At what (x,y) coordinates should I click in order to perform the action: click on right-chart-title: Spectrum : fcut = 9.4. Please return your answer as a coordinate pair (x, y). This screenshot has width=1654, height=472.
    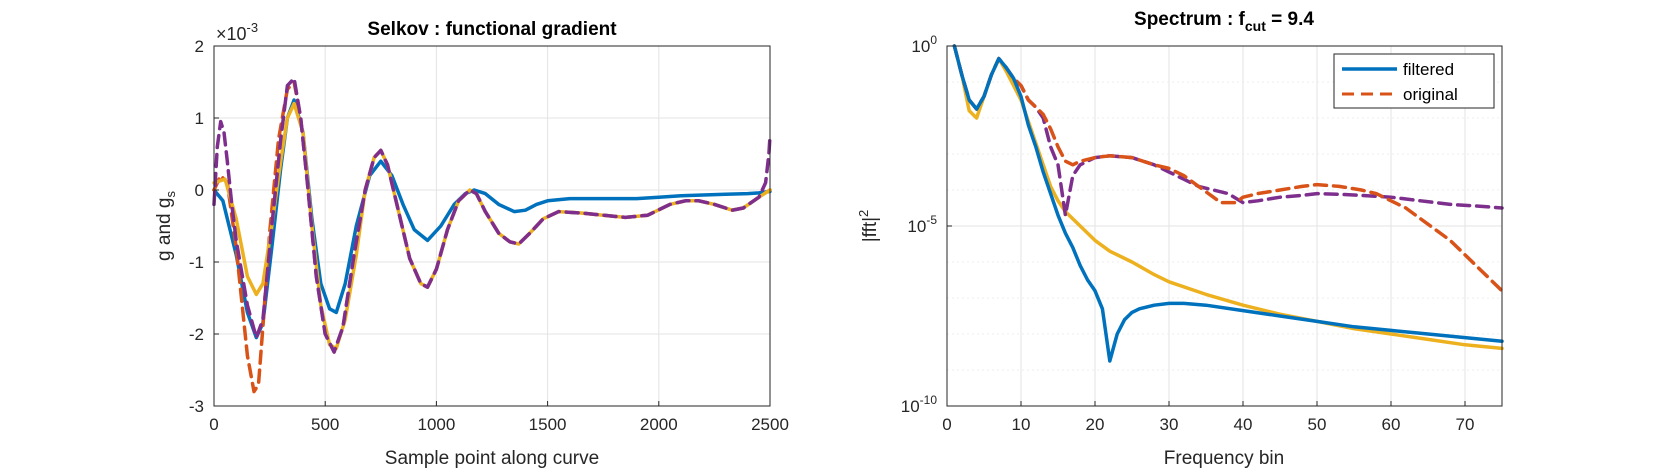
    Looking at the image, I should click on (1224, 21).